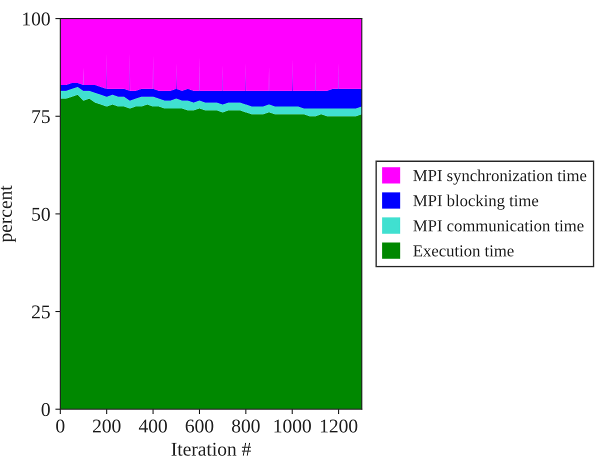 Image resolution: width=603 pixels, height=465 pixels. I want to click on y-tick-label: 100, so click(36, 19).